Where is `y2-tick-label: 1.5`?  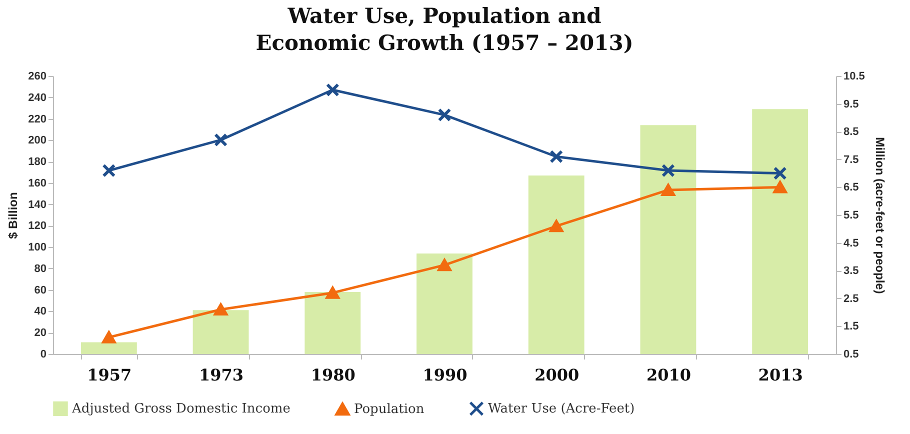 y2-tick-label: 1.5 is located at coordinates (851, 326).